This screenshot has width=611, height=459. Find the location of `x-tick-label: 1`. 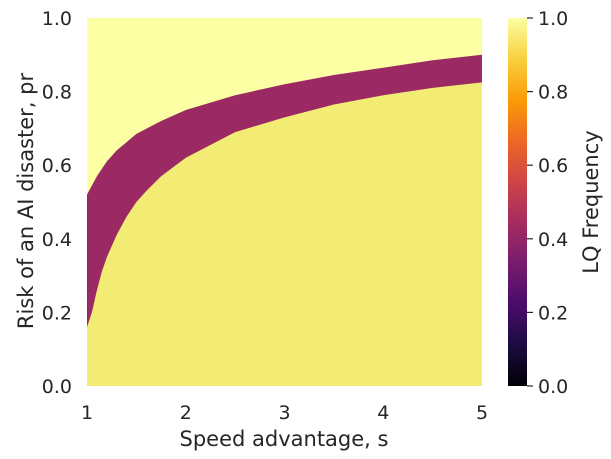

x-tick-label: 1 is located at coordinates (87, 413).